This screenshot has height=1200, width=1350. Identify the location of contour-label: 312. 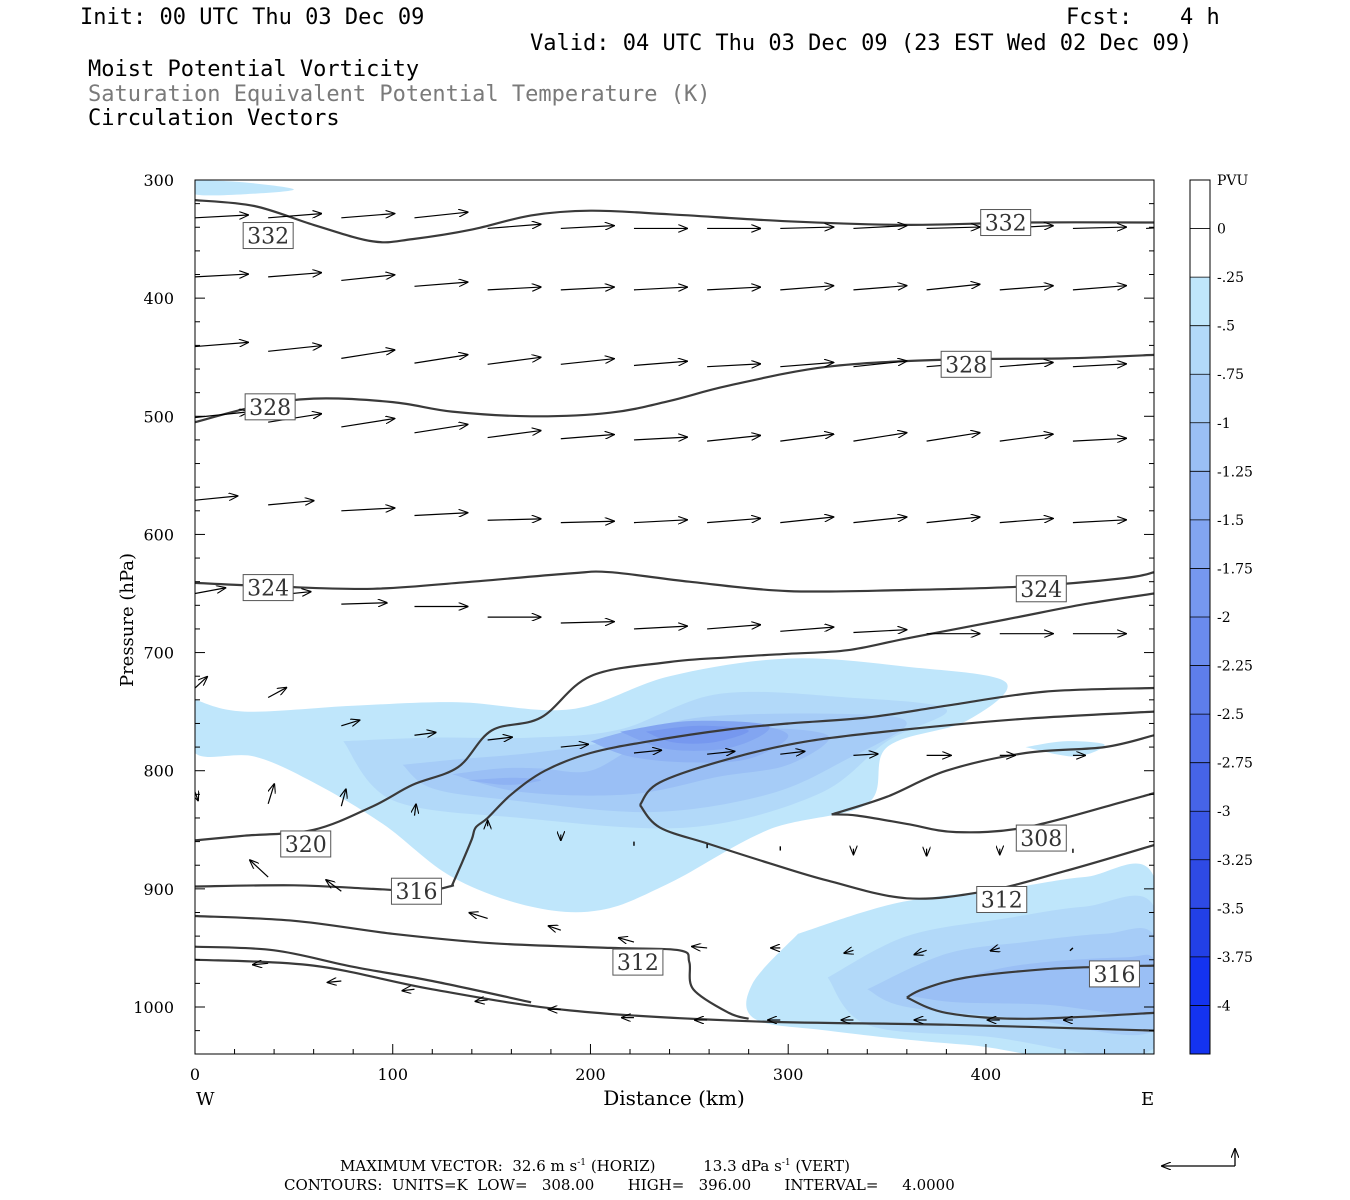
(638, 963).